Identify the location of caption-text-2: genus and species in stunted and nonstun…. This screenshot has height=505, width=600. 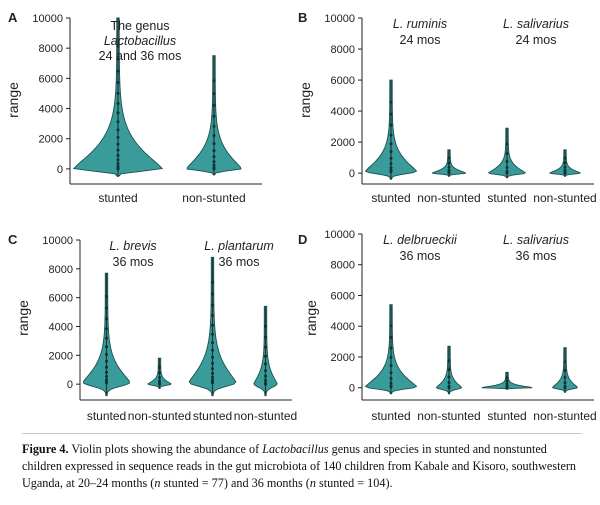
(299, 466).